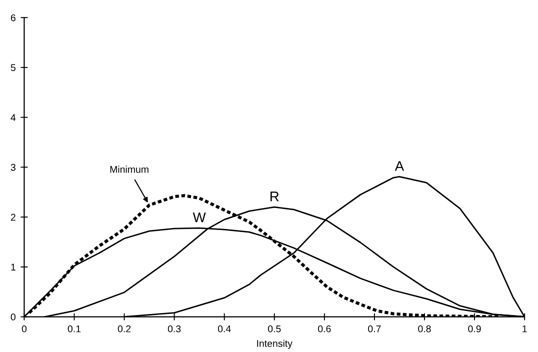 The image size is (538, 352). What do you see at coordinates (174, 328) in the screenshot?
I see `x-tick-label: 0.3` at bounding box center [174, 328].